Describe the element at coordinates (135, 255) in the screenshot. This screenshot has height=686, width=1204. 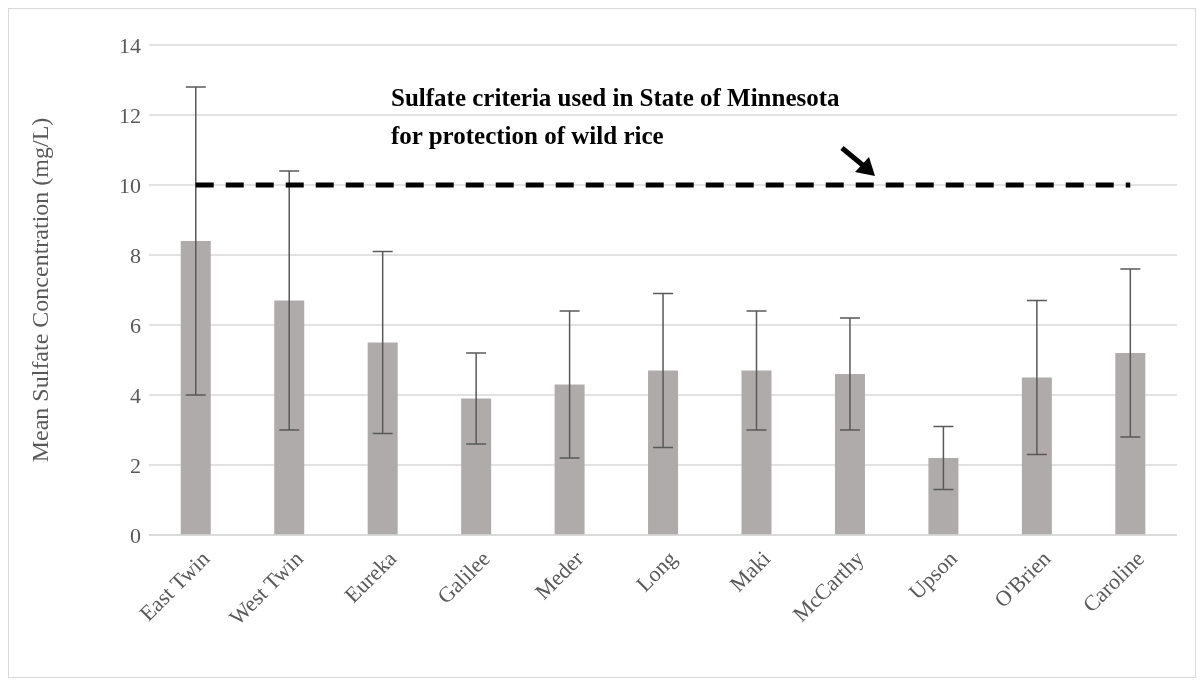
I see `y-tick-label: 8` at that location.